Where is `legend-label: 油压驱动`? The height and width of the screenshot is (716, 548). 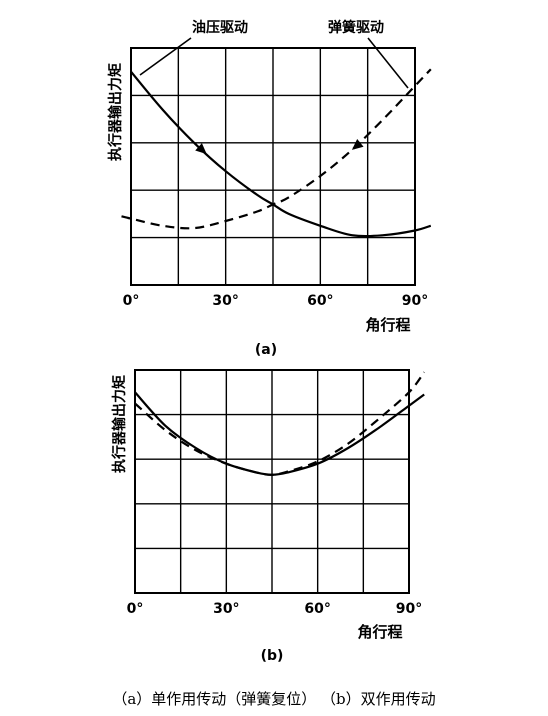 legend-label: 油压驱动 is located at coordinates (220, 27).